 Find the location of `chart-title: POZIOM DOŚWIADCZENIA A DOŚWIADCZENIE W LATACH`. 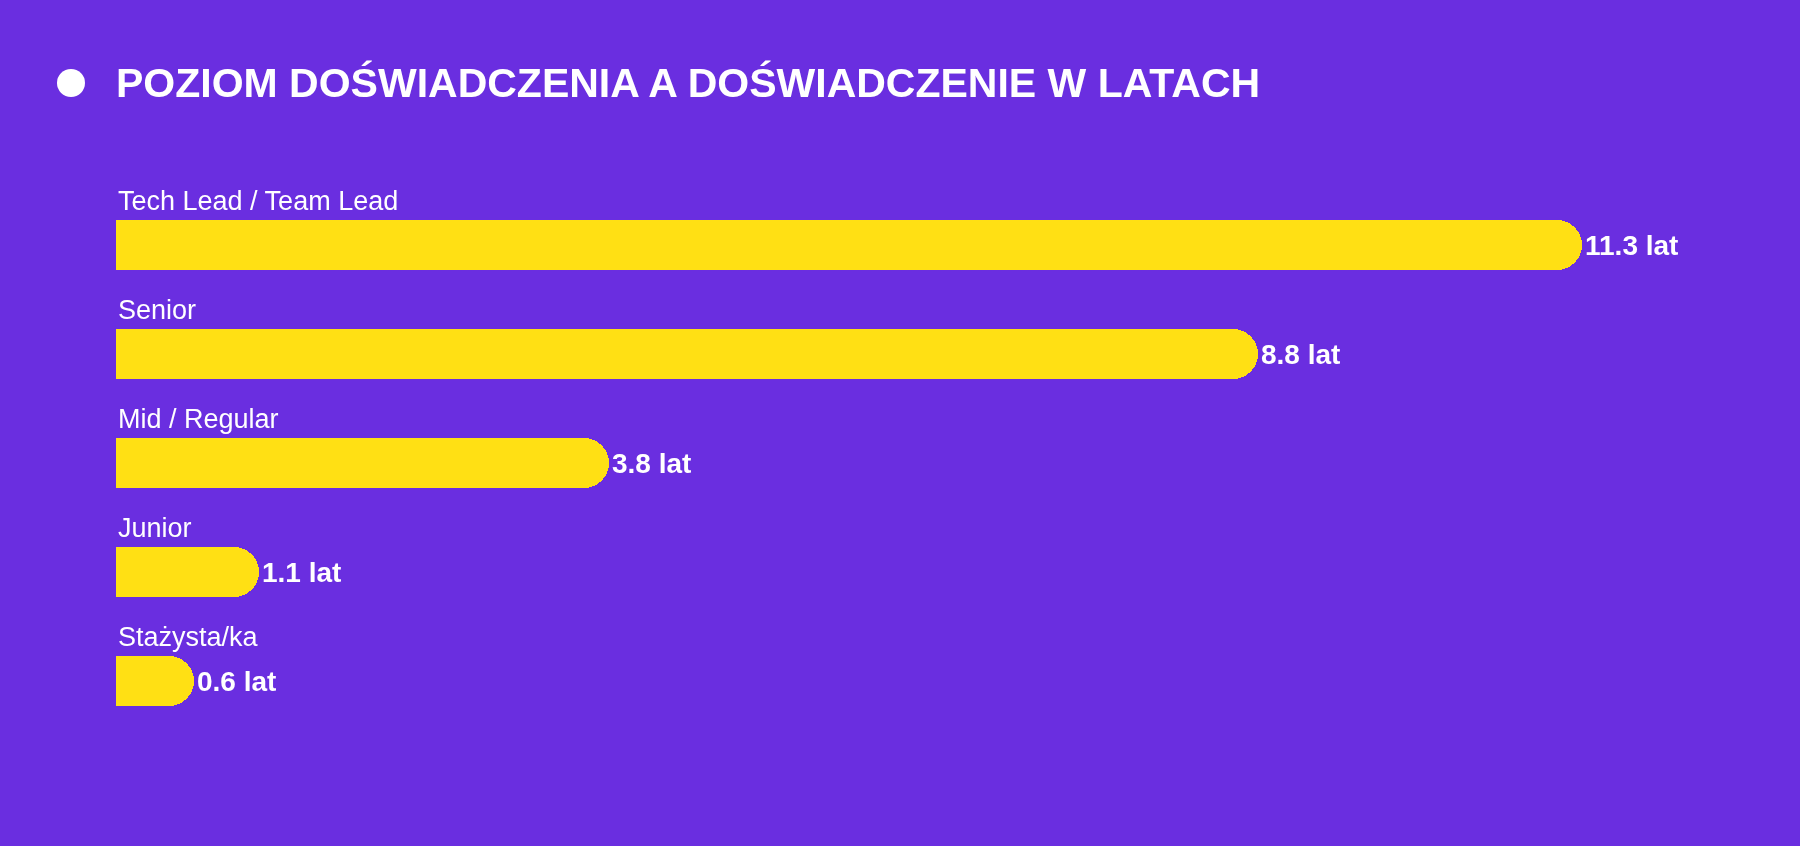

chart-title: POZIOM DOŚWIADCZENIA A DOŚWIADCZENIE W LATACH is located at coordinates (688, 83).